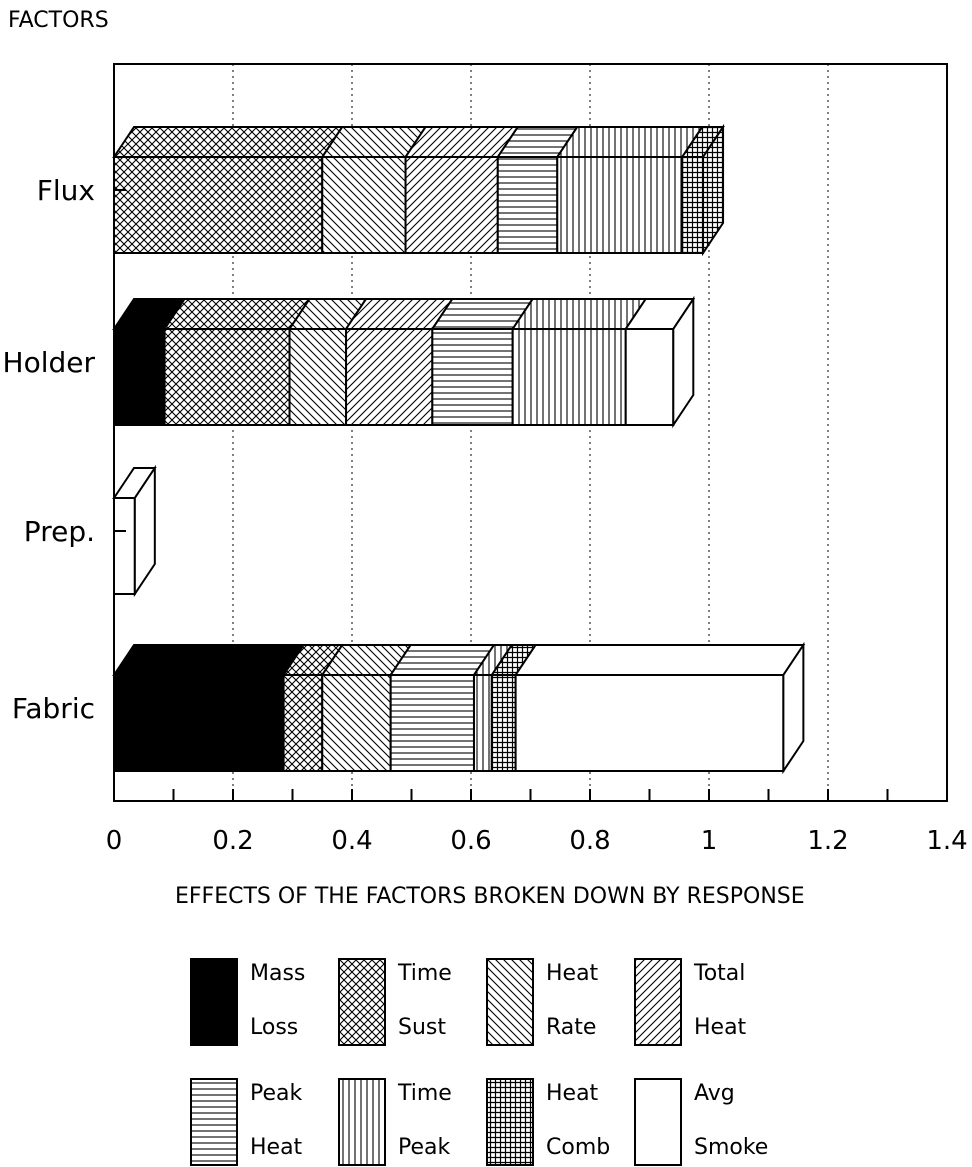 This screenshot has height=1167, width=972. Describe the element at coordinates (232, 841) in the screenshot. I see `x-tick-label: 0.2` at that location.